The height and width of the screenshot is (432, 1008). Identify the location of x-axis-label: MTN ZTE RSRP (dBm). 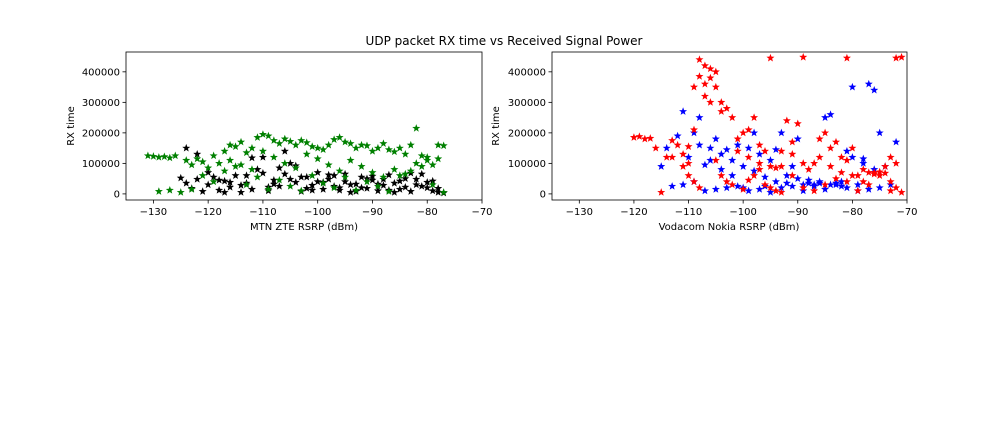
(304, 227).